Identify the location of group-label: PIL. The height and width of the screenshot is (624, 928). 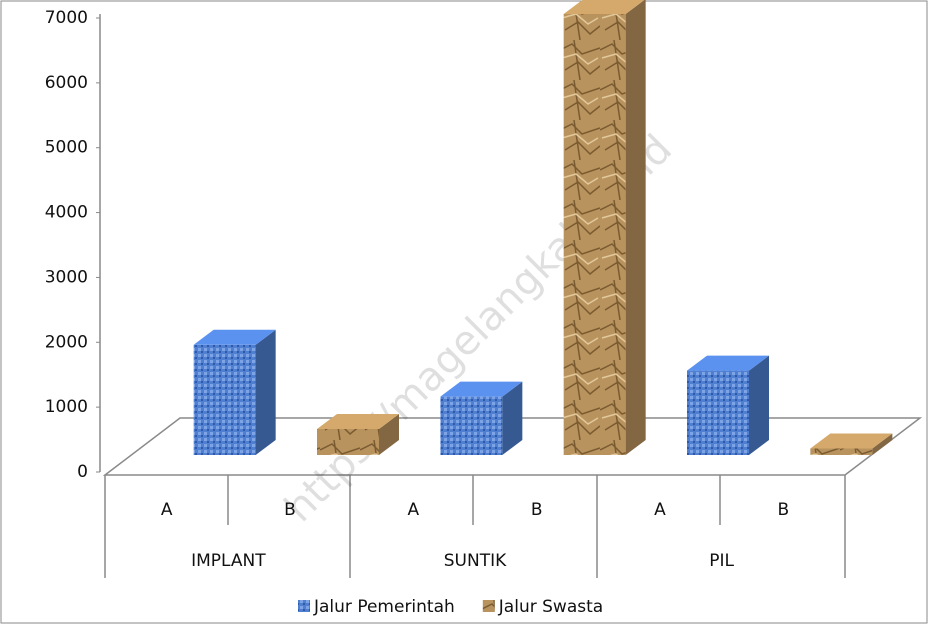
(721, 561).